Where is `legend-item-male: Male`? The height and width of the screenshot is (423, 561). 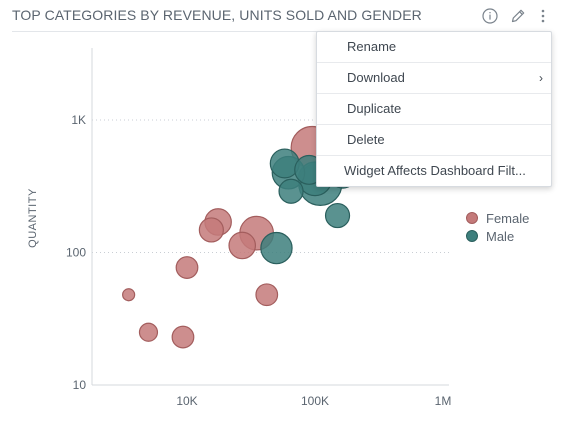
legend-item-male: Male is located at coordinates (497, 236).